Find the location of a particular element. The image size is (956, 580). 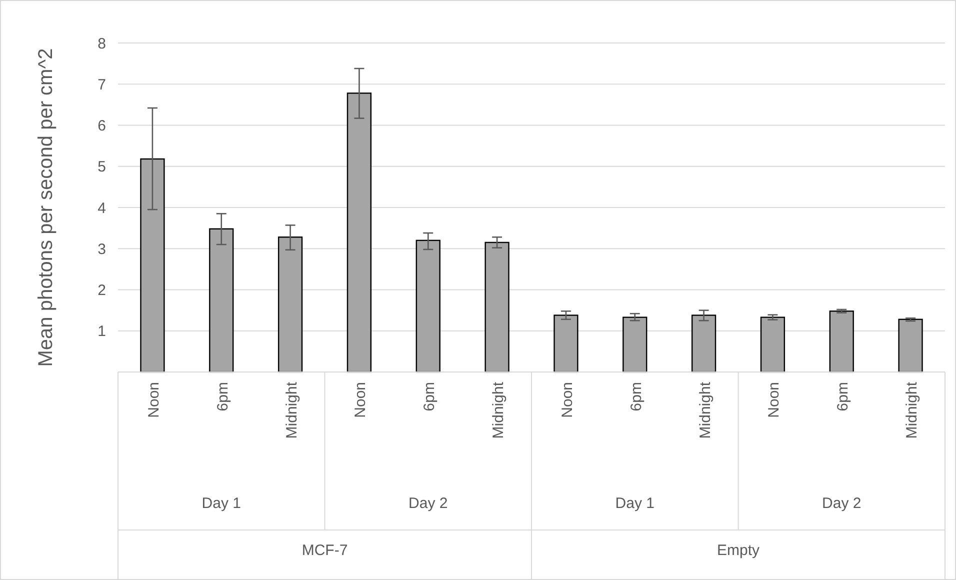

y-tick-label: 5 is located at coordinates (102, 167).